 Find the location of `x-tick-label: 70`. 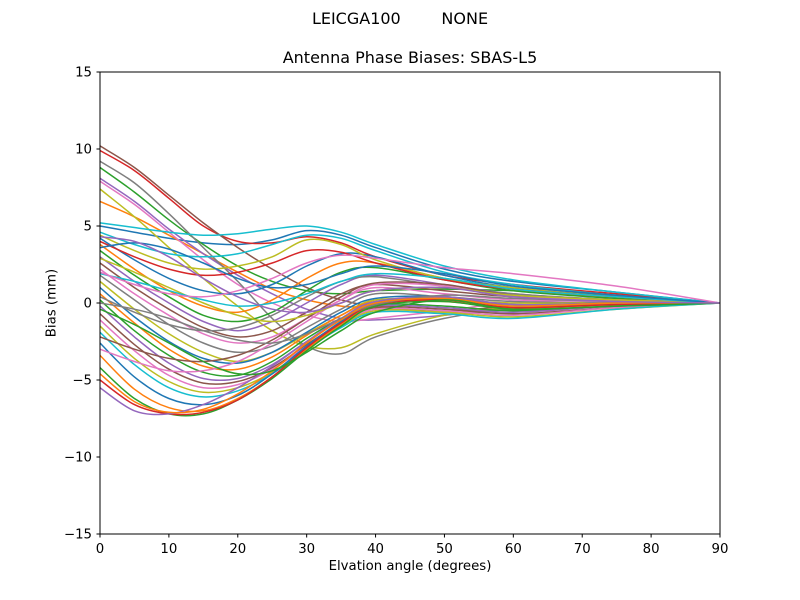

x-tick-label: 70 is located at coordinates (582, 549).